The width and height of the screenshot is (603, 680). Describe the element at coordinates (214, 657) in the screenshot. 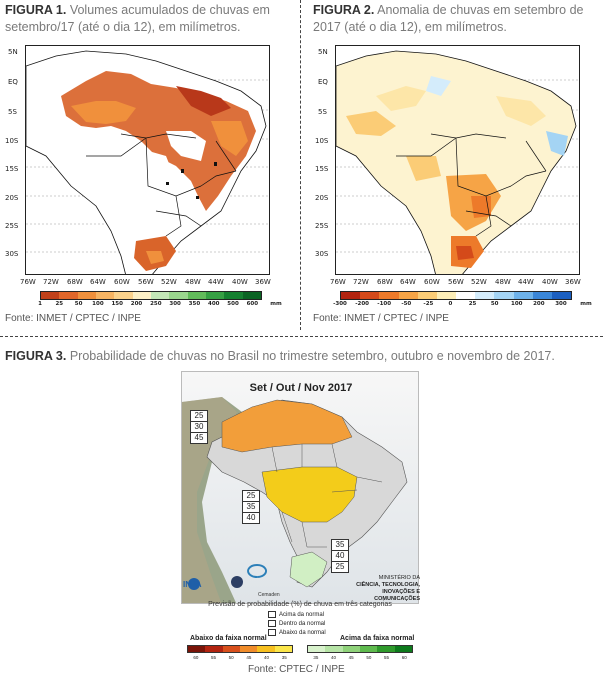

I see `colorbar-tick-label: 55` at that location.